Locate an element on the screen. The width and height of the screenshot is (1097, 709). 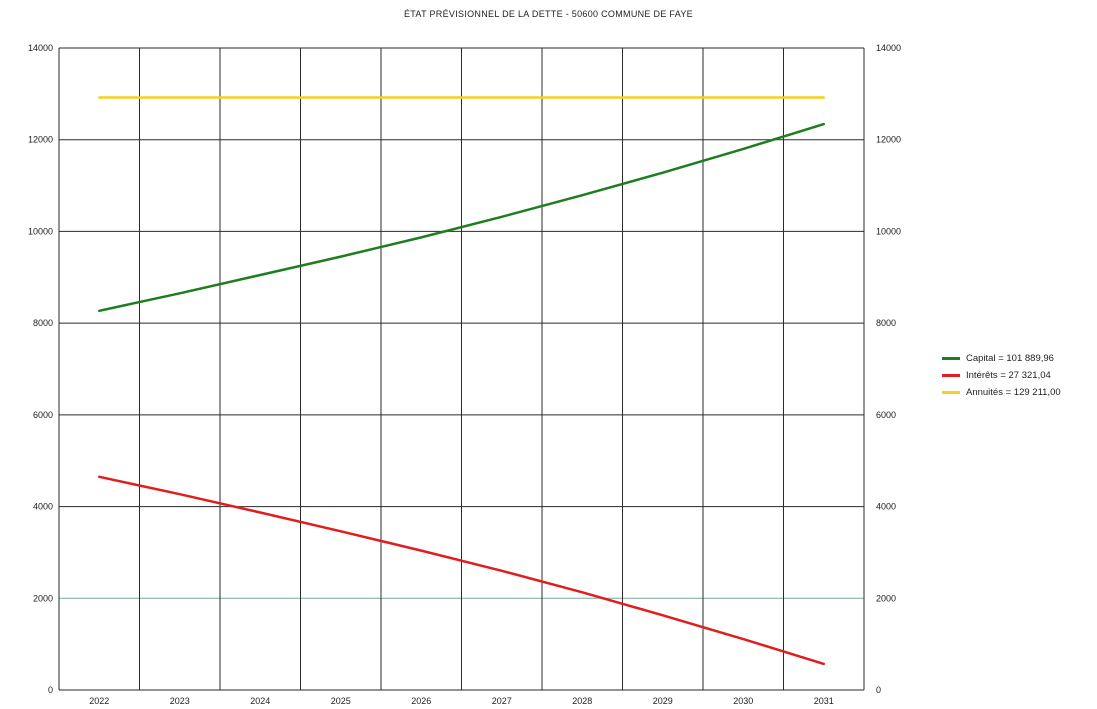
y-tick-label-right: 12000 is located at coordinates (888, 140).